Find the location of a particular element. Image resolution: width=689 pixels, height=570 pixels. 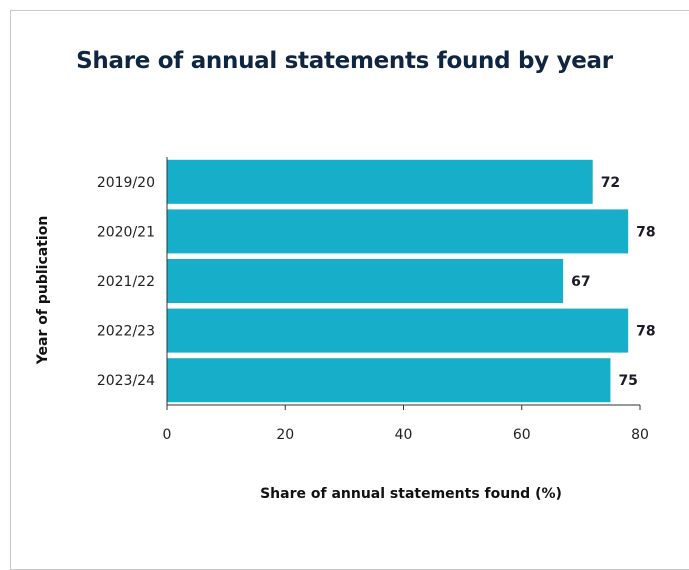

x-axis-title: Share of annual statements found (%) is located at coordinates (411, 494).